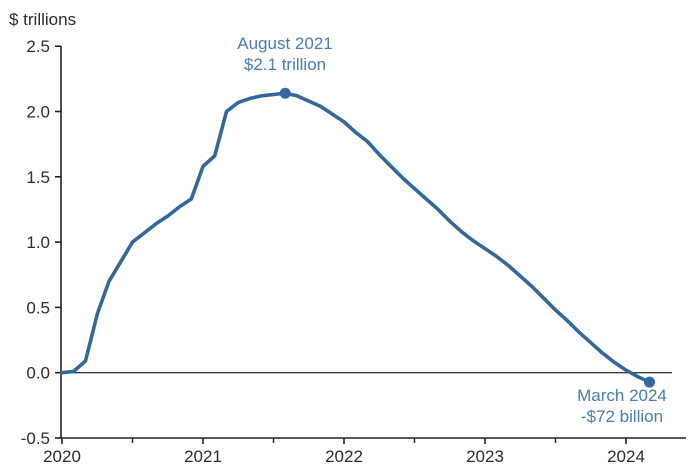 Image resolution: width=700 pixels, height=474 pixels. I want to click on end-annotation-value: -$72 billion, so click(622, 416).